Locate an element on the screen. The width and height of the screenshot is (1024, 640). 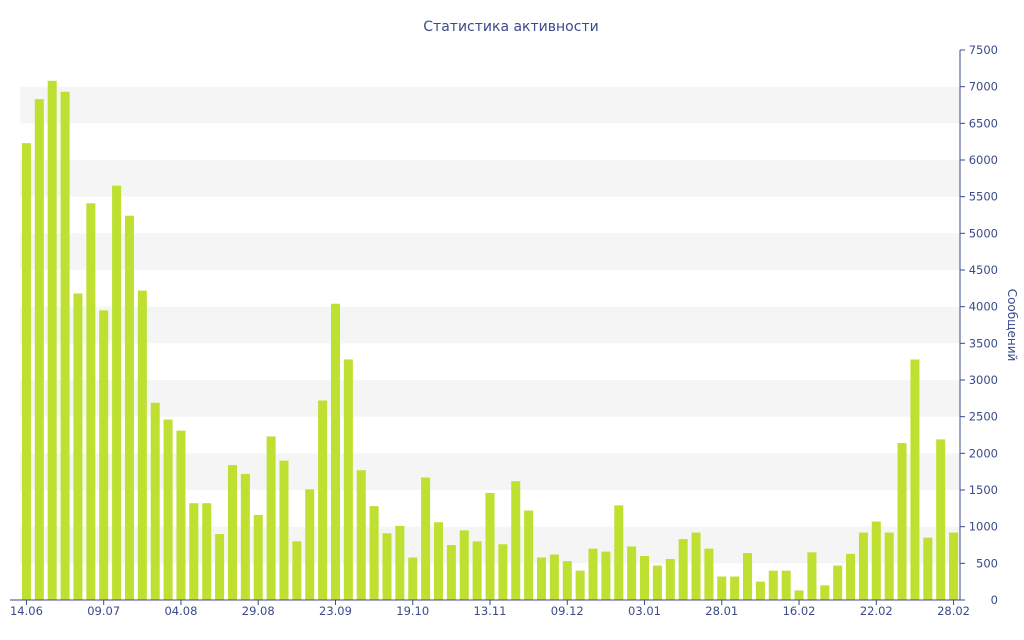
x-tick-label: 28.01 is located at coordinates (721, 611).